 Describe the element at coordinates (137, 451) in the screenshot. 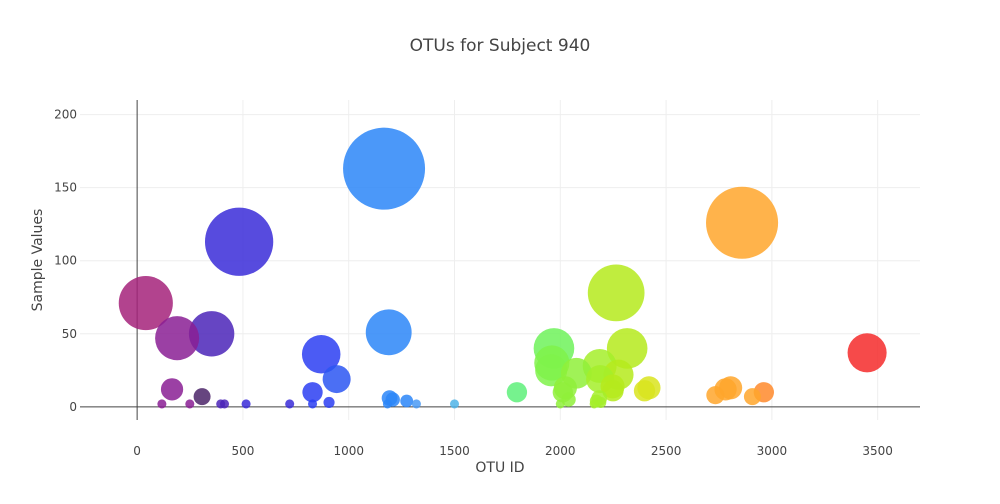

I see `x-tick-label: 0` at that location.